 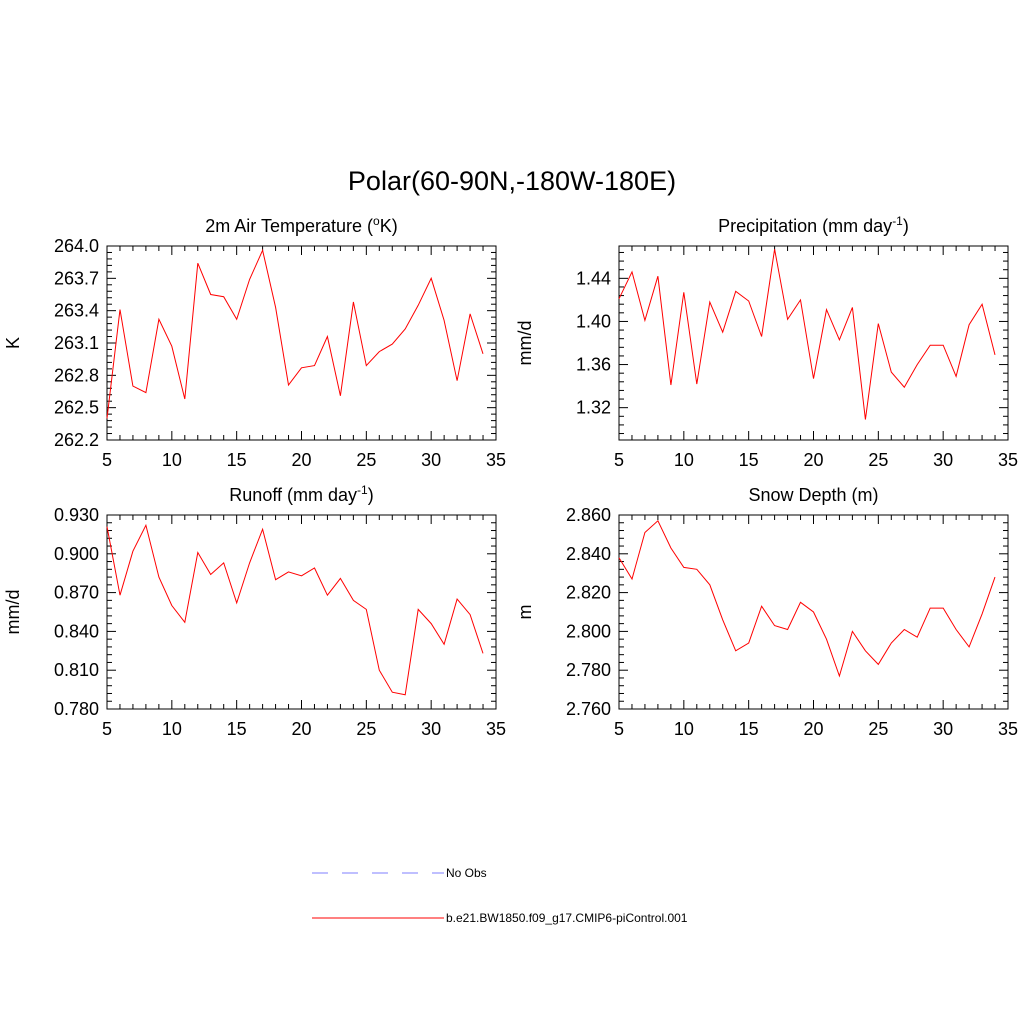 What do you see at coordinates (813, 460) in the screenshot?
I see `precipitation-xtick-label: 20` at bounding box center [813, 460].